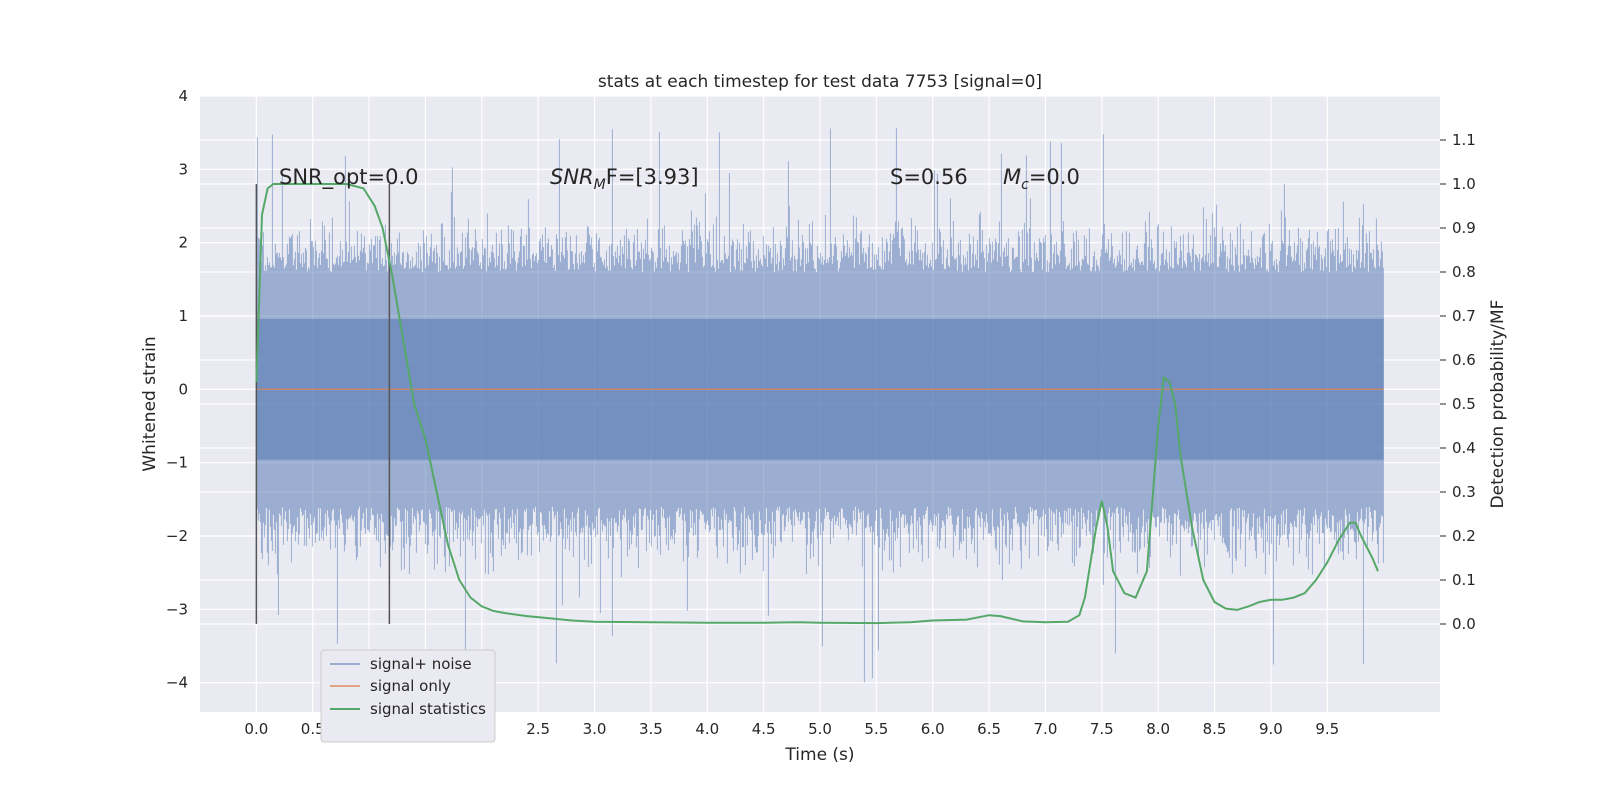  Describe the element at coordinates (1464, 140) in the screenshot. I see `y-right-tick-label: 1.1` at that location.